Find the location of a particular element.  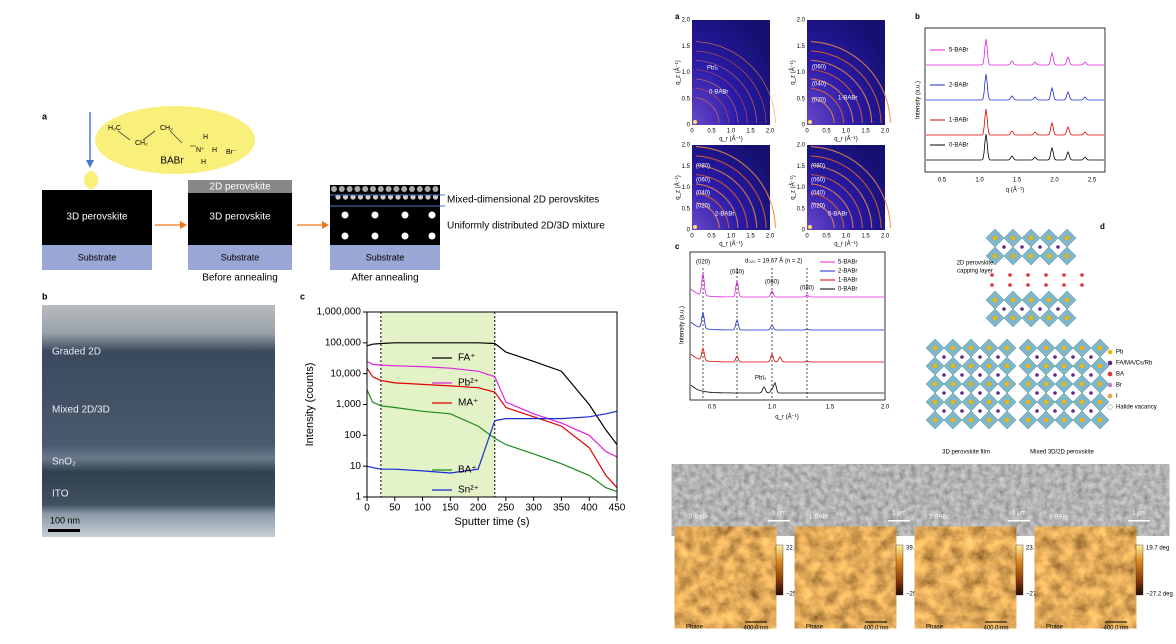

scale-bar-label: 1 μm is located at coordinates (778, 514).